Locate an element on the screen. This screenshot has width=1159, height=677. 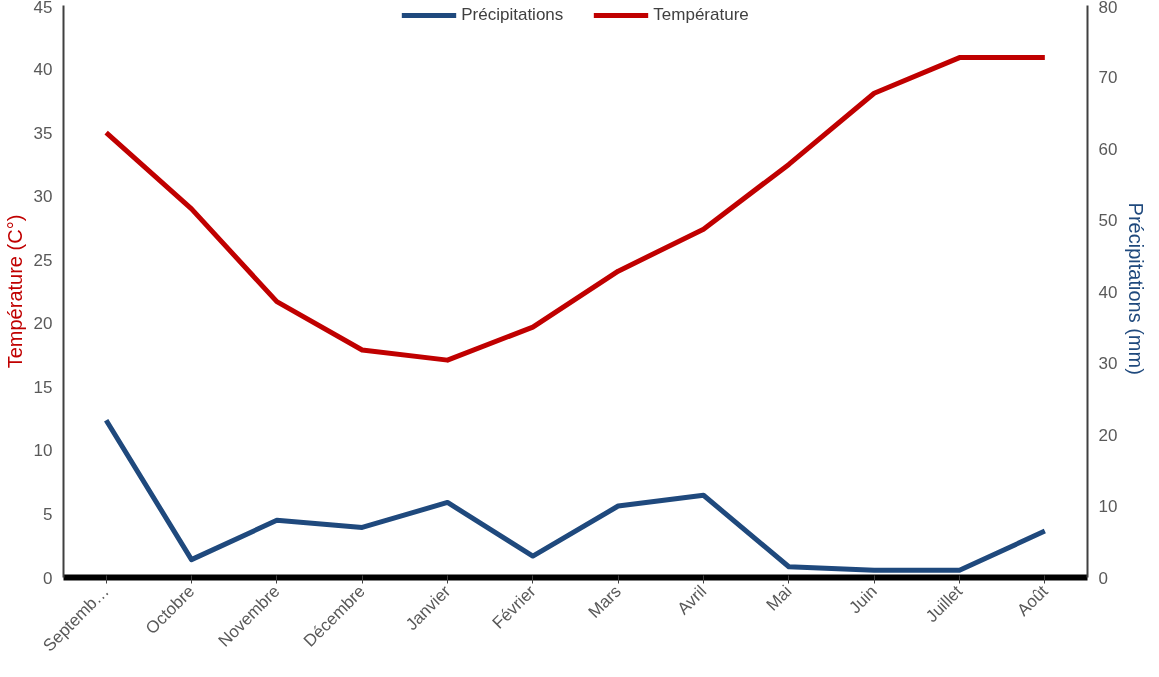
y2-tick-label: 40 is located at coordinates (1108, 292).